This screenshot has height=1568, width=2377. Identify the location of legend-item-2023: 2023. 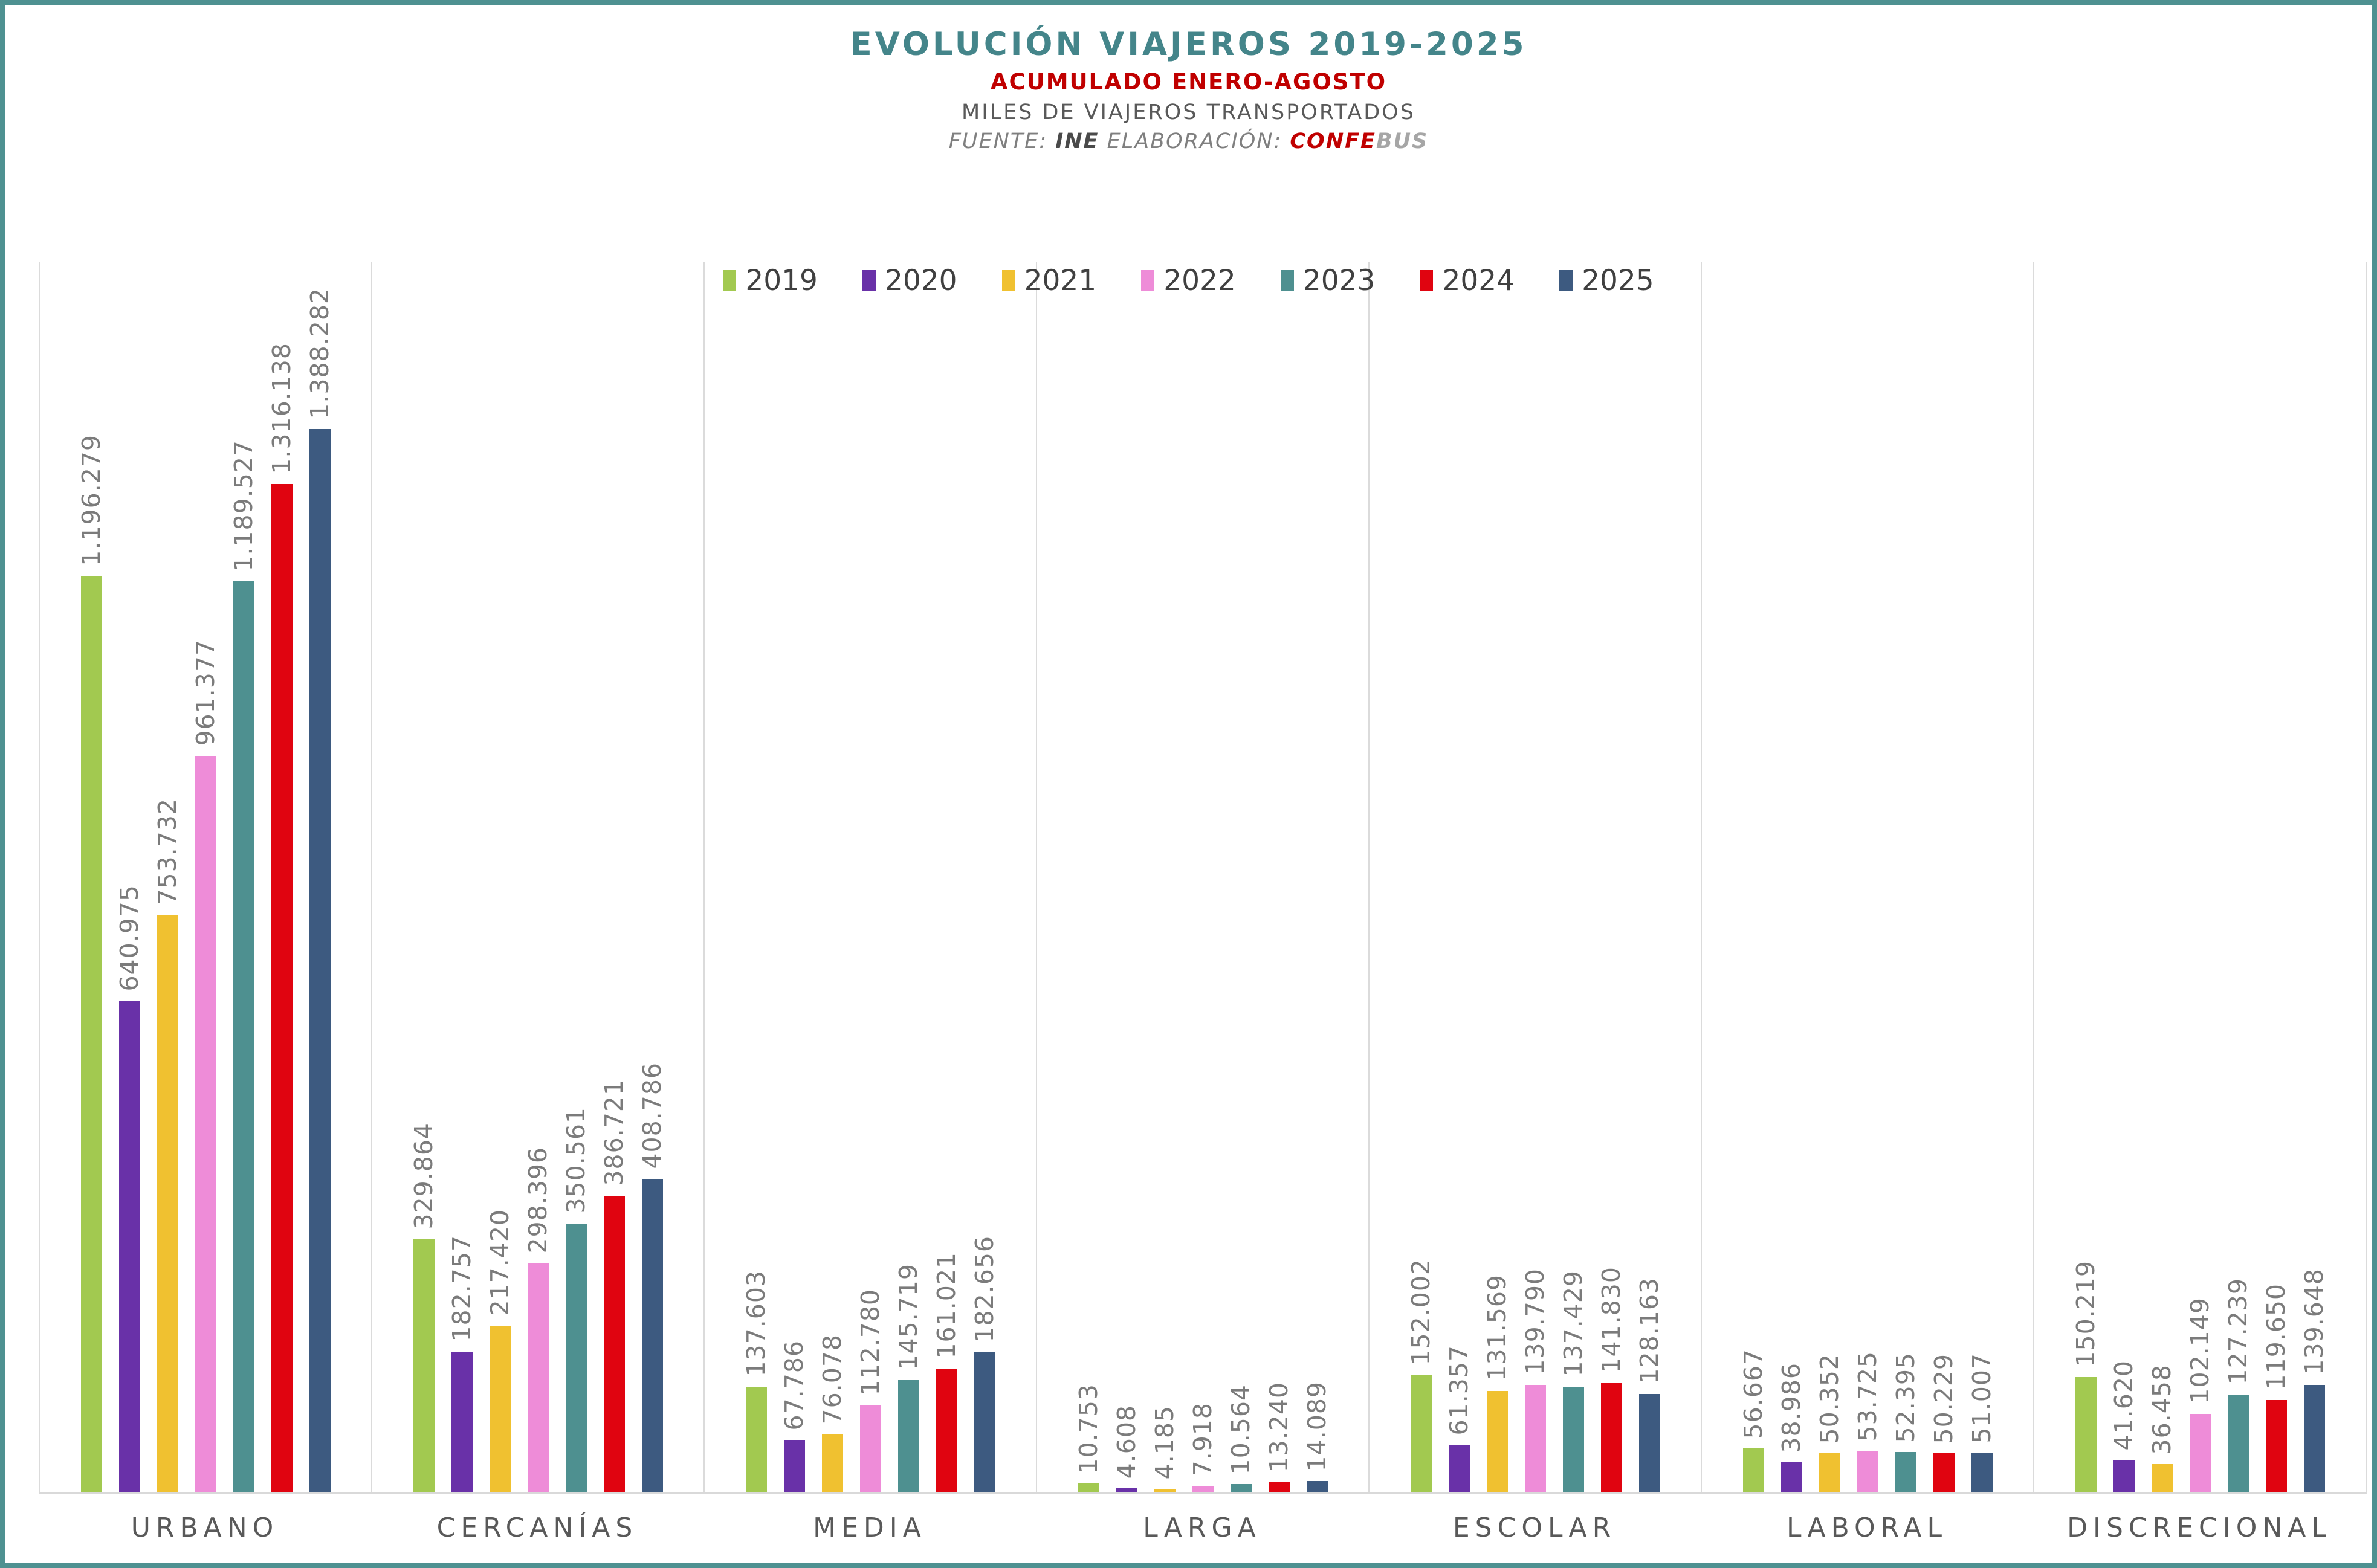
(1327, 280).